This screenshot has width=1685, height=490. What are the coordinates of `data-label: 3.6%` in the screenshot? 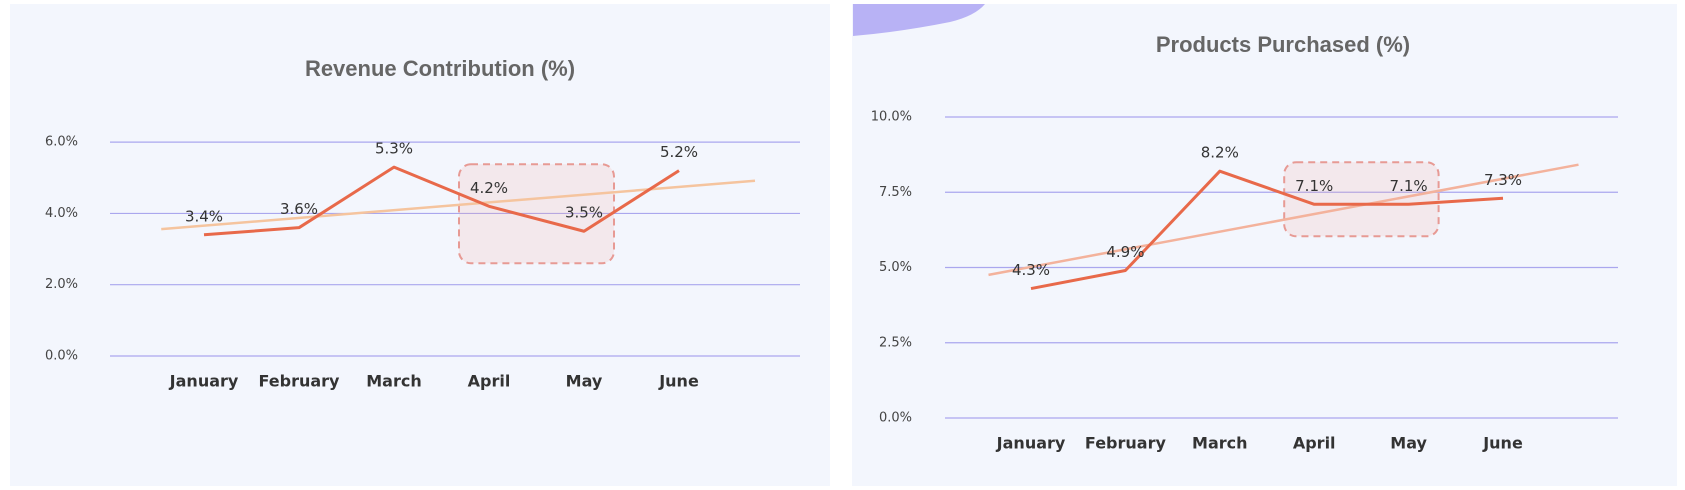 It's located at (299, 209).